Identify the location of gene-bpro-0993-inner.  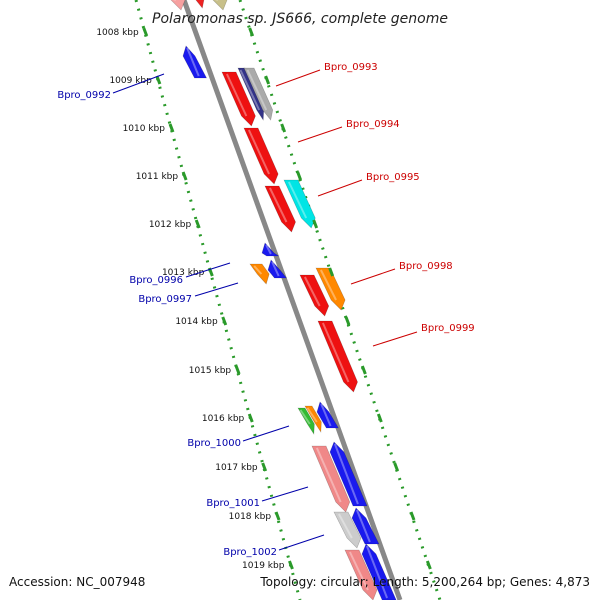
(238, 99).